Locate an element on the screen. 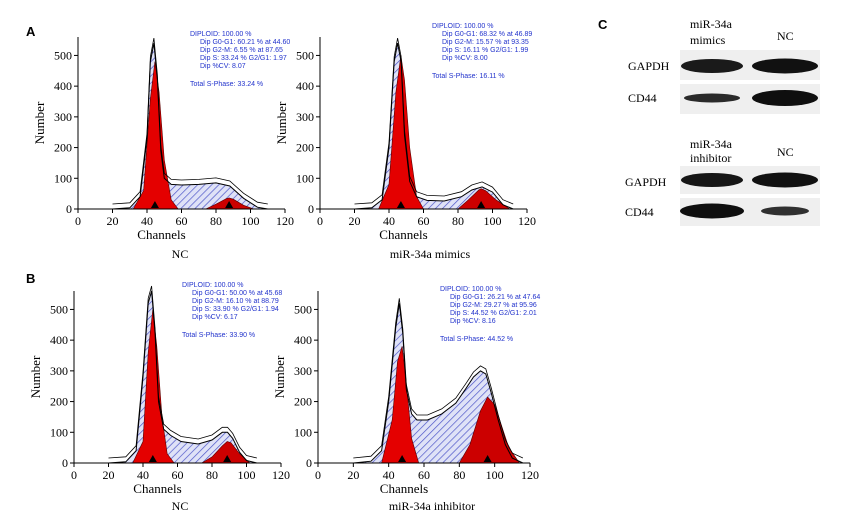  western-blot-inhibitor: miR-34a inhibitor NC GAPDH CD44 is located at coordinates (722, 181).